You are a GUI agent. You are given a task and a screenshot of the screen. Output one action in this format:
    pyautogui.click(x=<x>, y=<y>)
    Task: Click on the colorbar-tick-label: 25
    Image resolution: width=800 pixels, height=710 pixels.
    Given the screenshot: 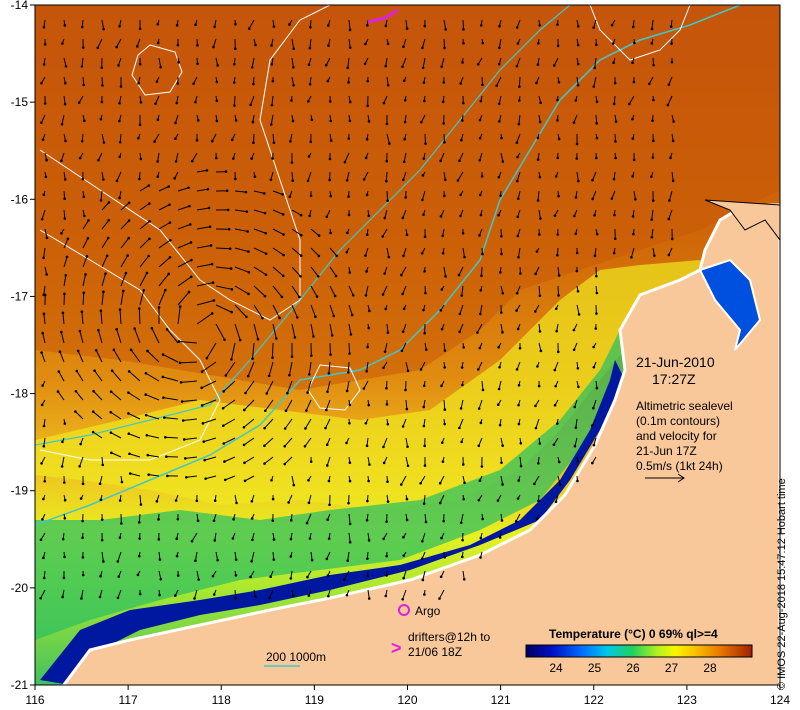 What is the action you would take?
    pyautogui.click(x=595, y=668)
    